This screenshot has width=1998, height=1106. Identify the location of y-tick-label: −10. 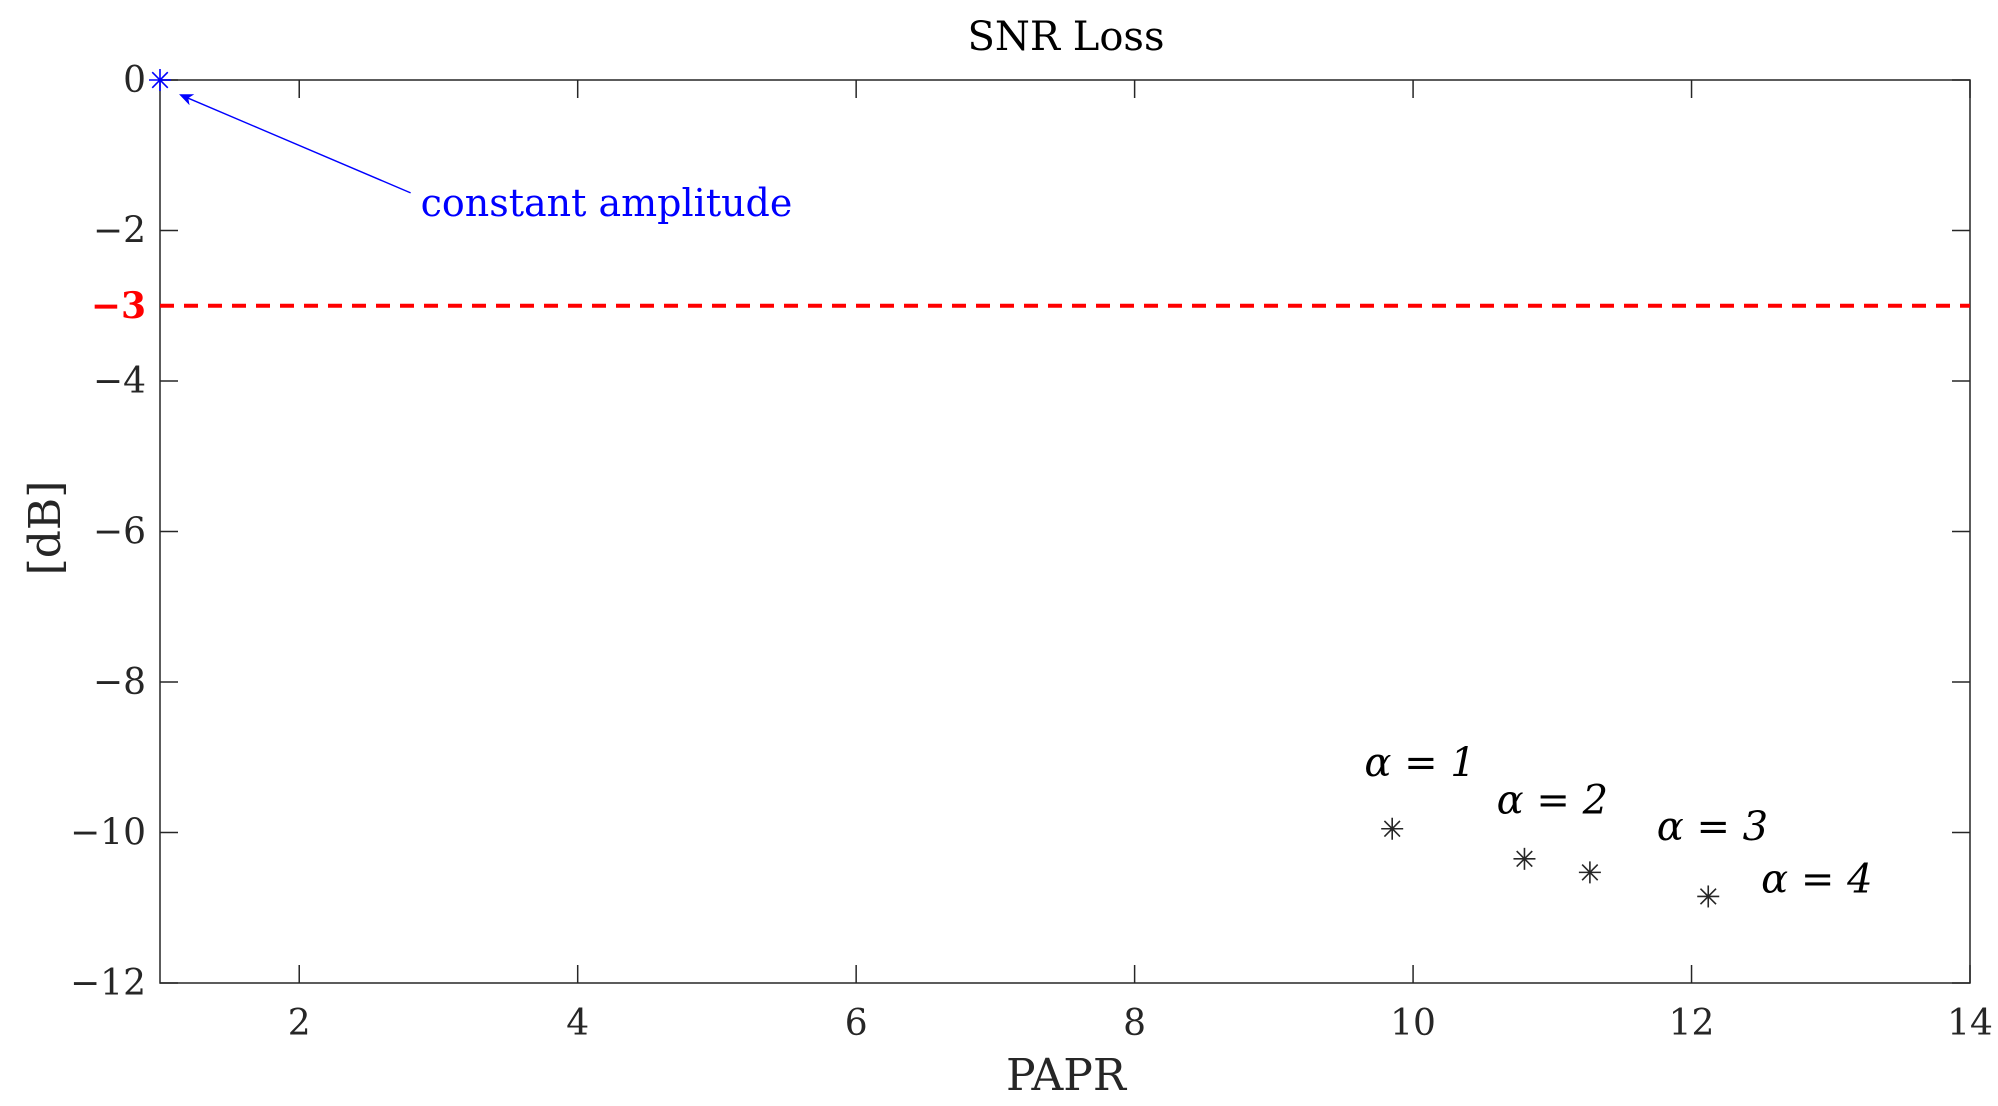
(108, 833).